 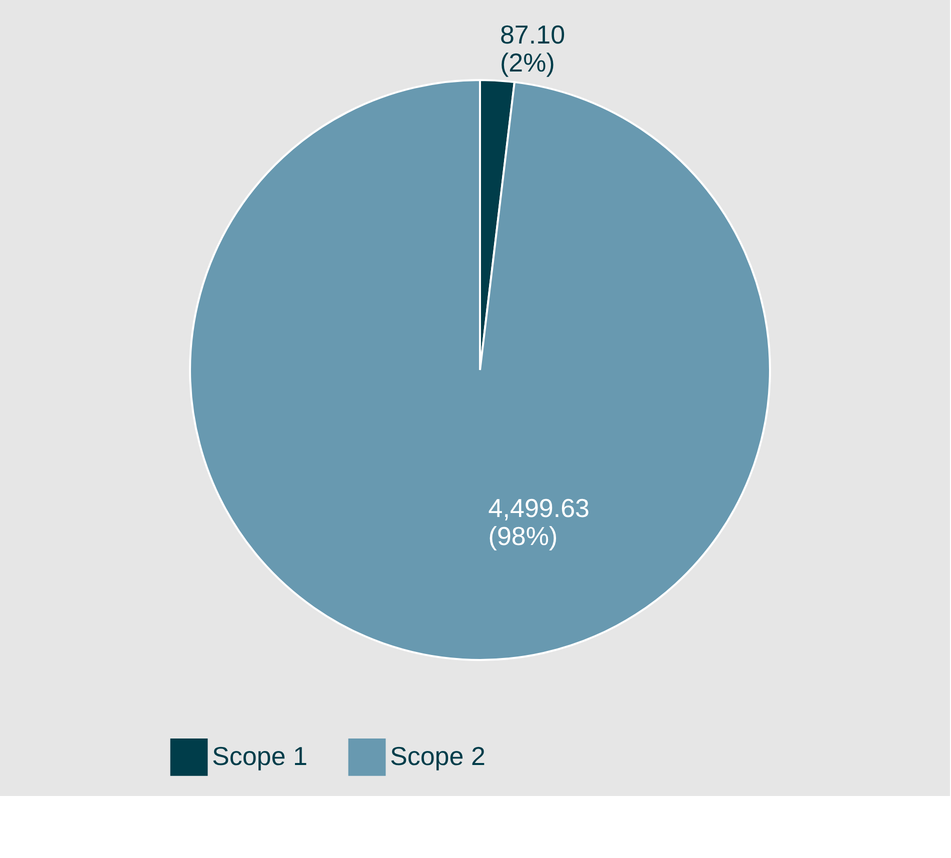 I want to click on data-label: 4,499.63 (98%), so click(x=539, y=521).